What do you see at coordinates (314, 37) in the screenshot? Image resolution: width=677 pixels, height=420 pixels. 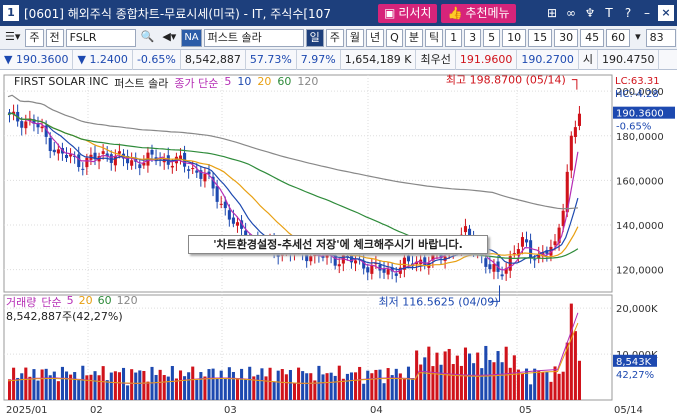 I see `period-day: 일` at bounding box center [314, 37].